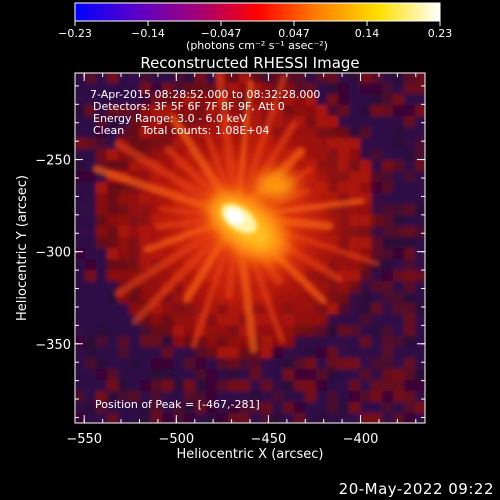  What do you see at coordinates (257, 45) in the screenshot?
I see `colorbar-units-label: (photons cm⁻² s⁻¹ asec⁻²)` at bounding box center [257, 45].